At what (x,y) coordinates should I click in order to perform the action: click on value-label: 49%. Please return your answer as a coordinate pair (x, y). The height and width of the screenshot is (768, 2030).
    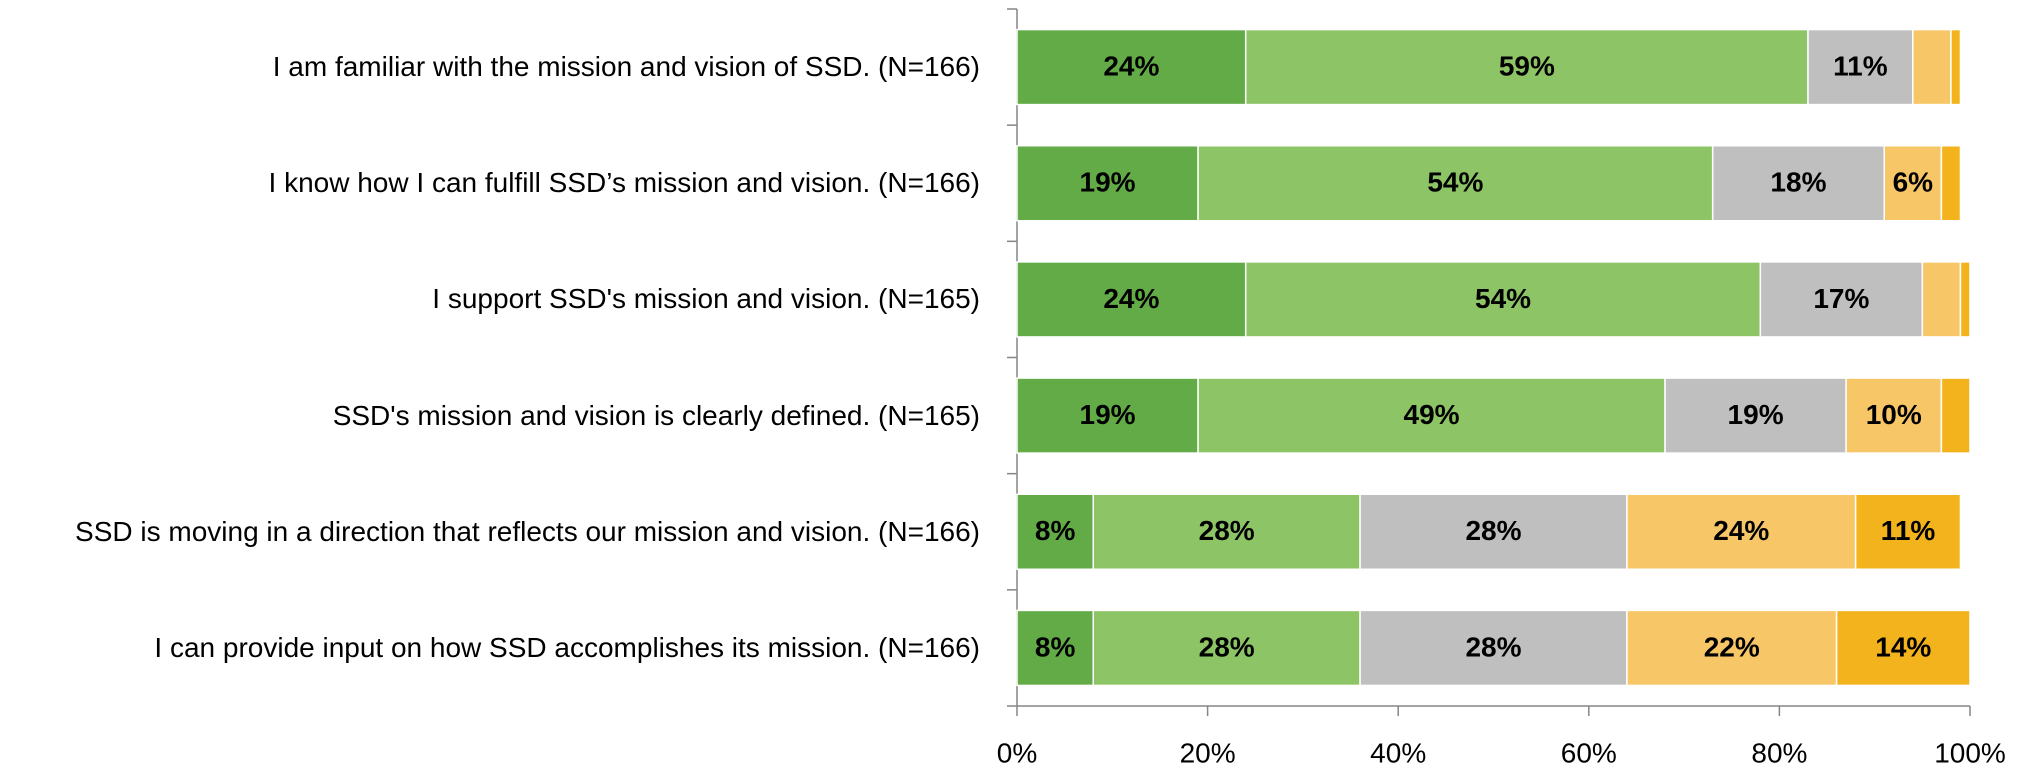
    Looking at the image, I should click on (1432, 414).